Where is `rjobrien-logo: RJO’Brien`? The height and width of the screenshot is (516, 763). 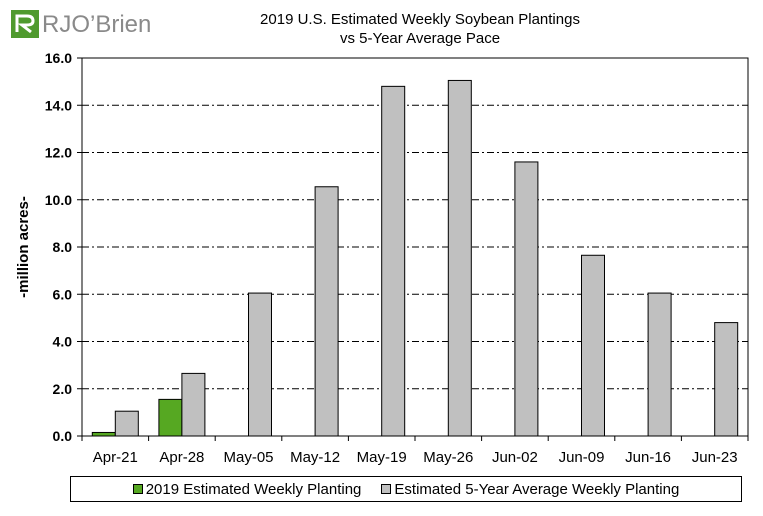
rjobrien-logo: RJO’Brien is located at coordinates (85, 26).